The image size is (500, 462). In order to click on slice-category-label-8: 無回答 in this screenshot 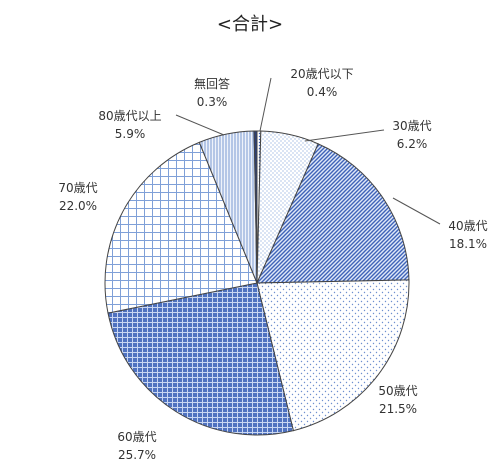, I will do `click(212, 83)`.